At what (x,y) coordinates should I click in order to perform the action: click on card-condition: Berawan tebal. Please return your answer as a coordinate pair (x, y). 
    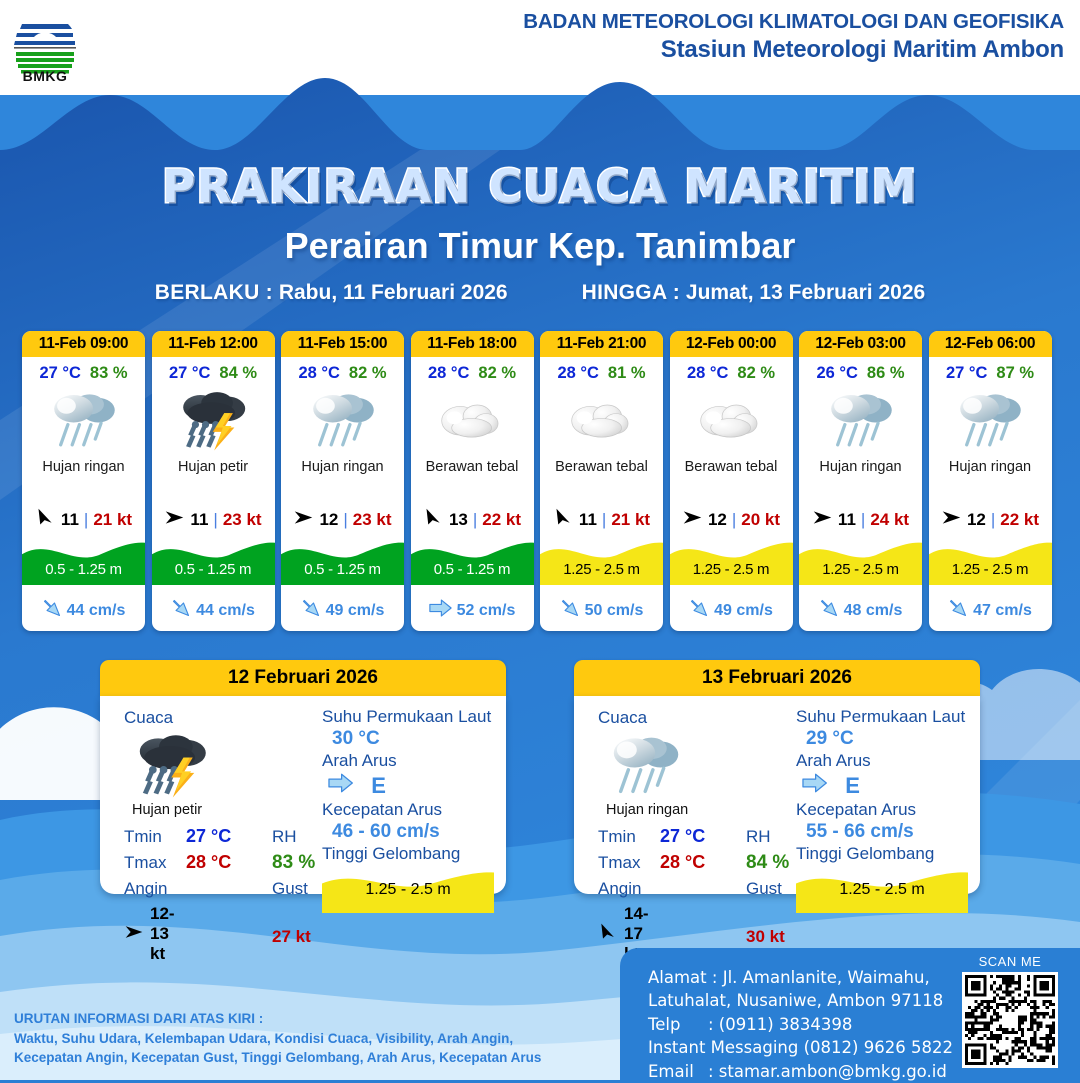
    Looking at the image, I should click on (731, 467).